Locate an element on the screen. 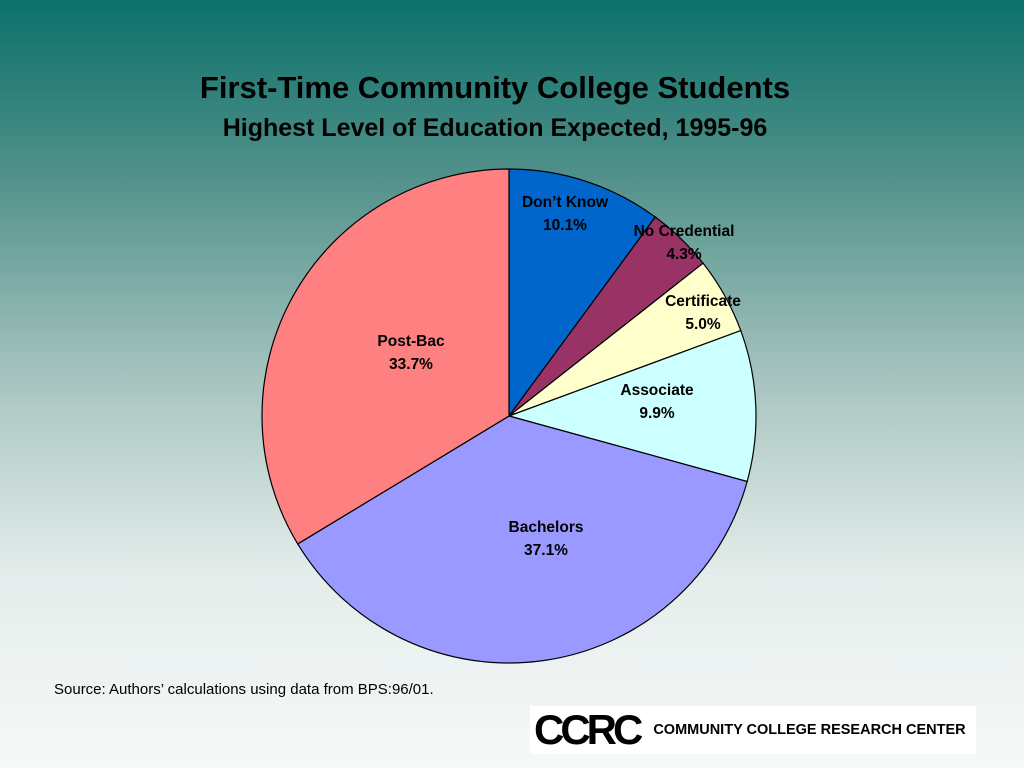  chart-title: First-Time Community College Students is located at coordinates (495, 87).